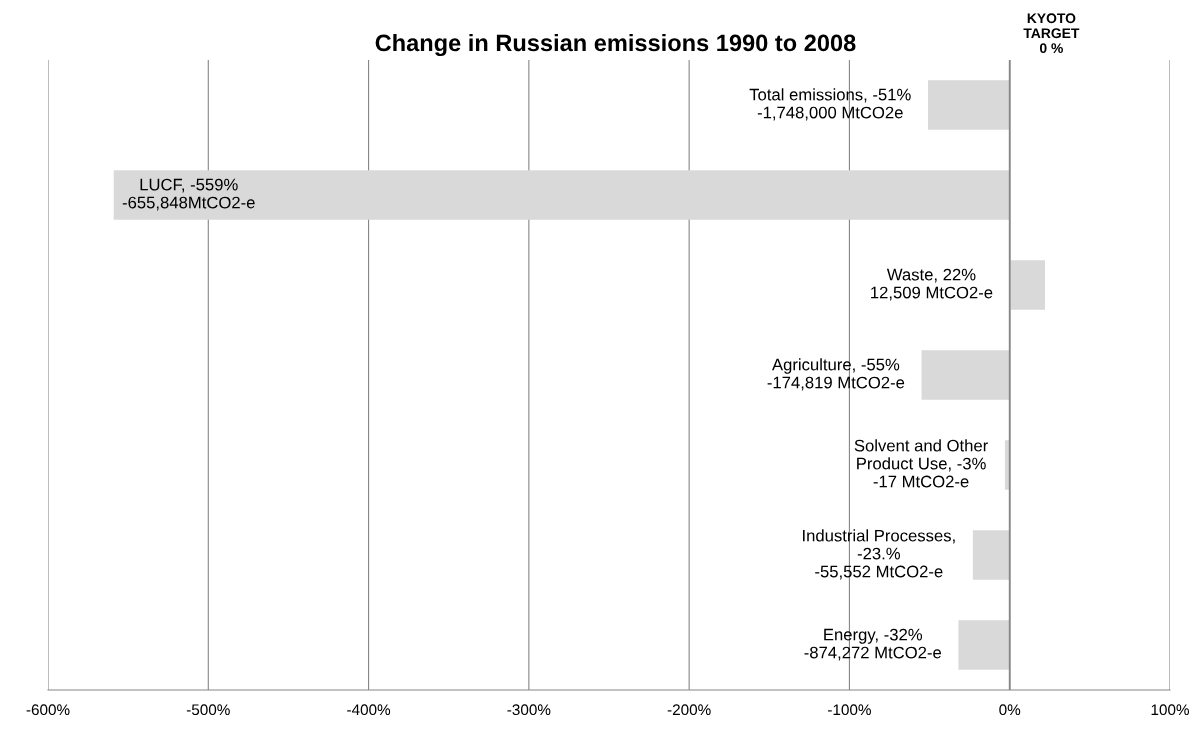  I want to click on chart-title: Change in Russian emissions 1990 to 2008, so click(615, 45).